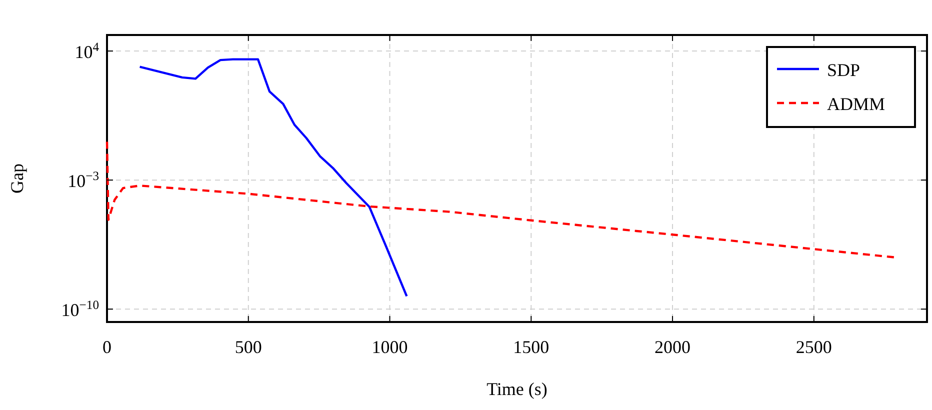 The image size is (932, 410). I want to click on x-tick-label: 2000, so click(672, 347).